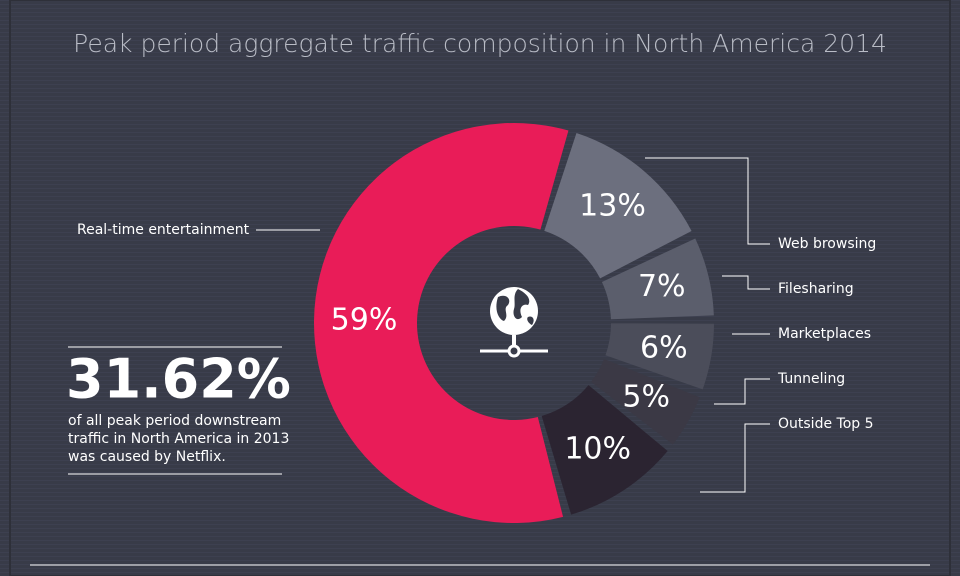  What do you see at coordinates (827, 244) in the screenshot?
I see `legend-label: Web browsing` at bounding box center [827, 244].